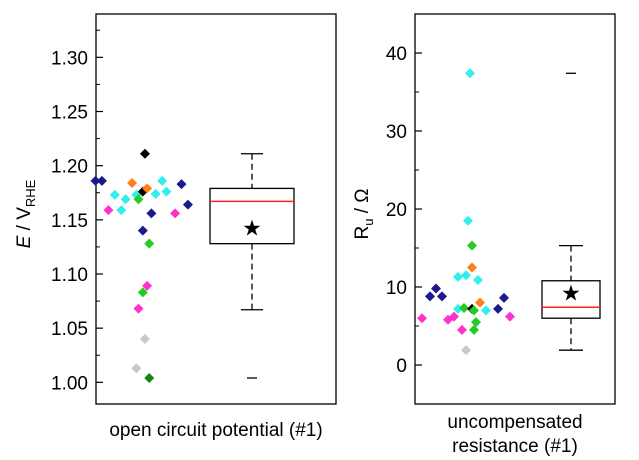  What do you see at coordinates (252, 266) in the screenshot?
I see `box-plot-1: ★` at bounding box center [252, 266].